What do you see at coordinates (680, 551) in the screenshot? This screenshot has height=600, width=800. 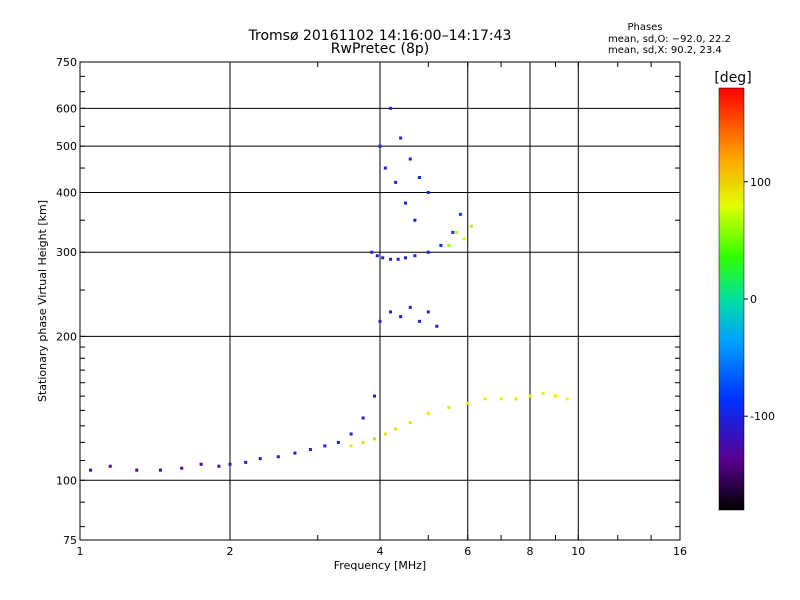 I see `x-tick-label: 16` at bounding box center [680, 551].